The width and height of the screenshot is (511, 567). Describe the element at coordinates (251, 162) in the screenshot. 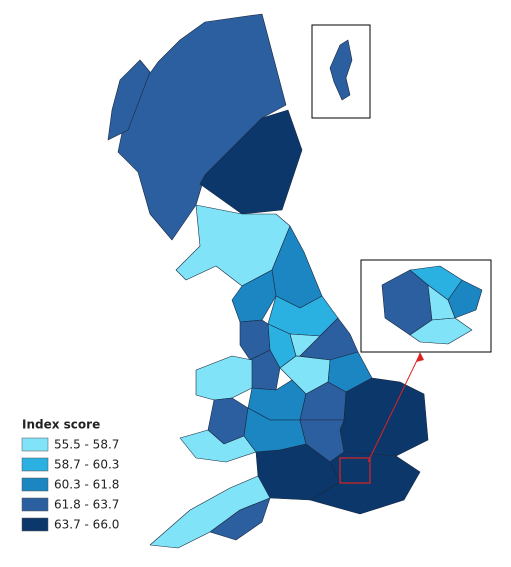

I see `north-east-scotland` at that location.